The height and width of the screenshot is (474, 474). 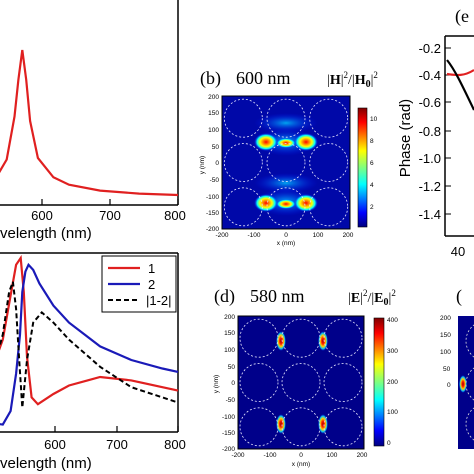 I want to click on panel-c-series-diff, so click(x=89, y=344).